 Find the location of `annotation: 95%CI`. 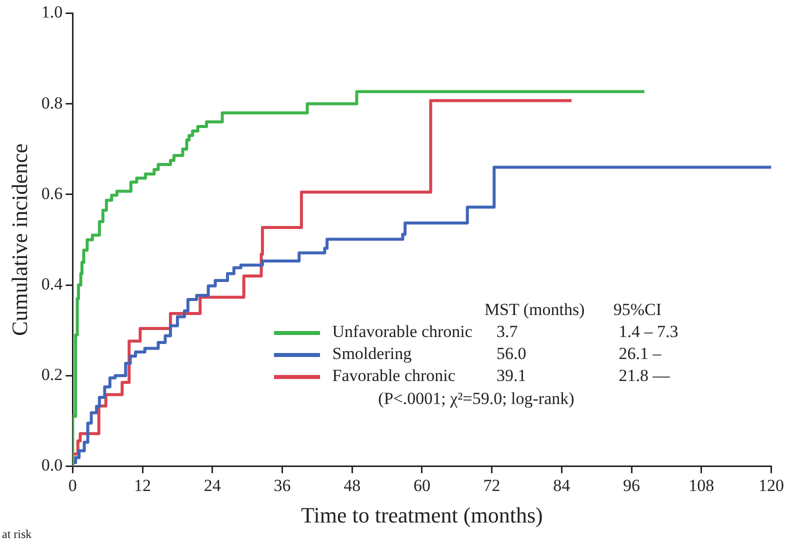

annotation: 95%CI is located at coordinates (637, 309).